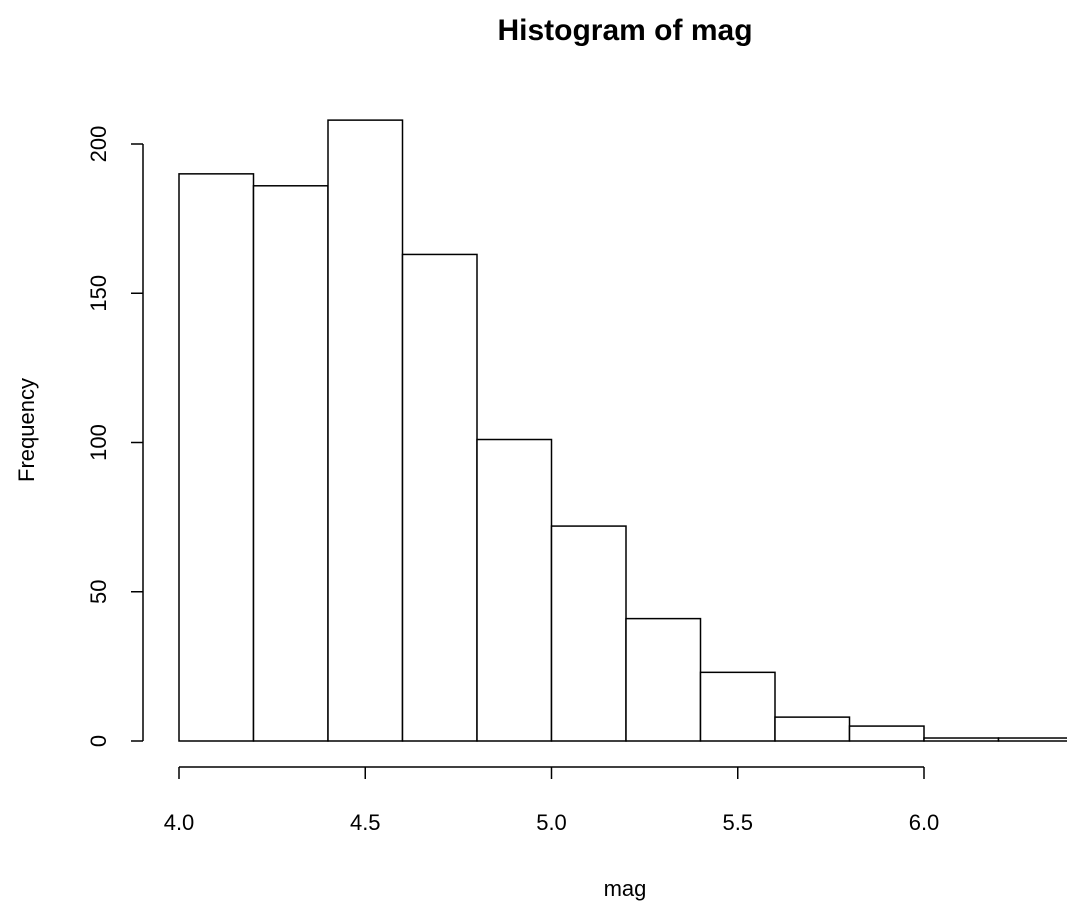  I want to click on y-tick-label: 50, so click(98, 592).